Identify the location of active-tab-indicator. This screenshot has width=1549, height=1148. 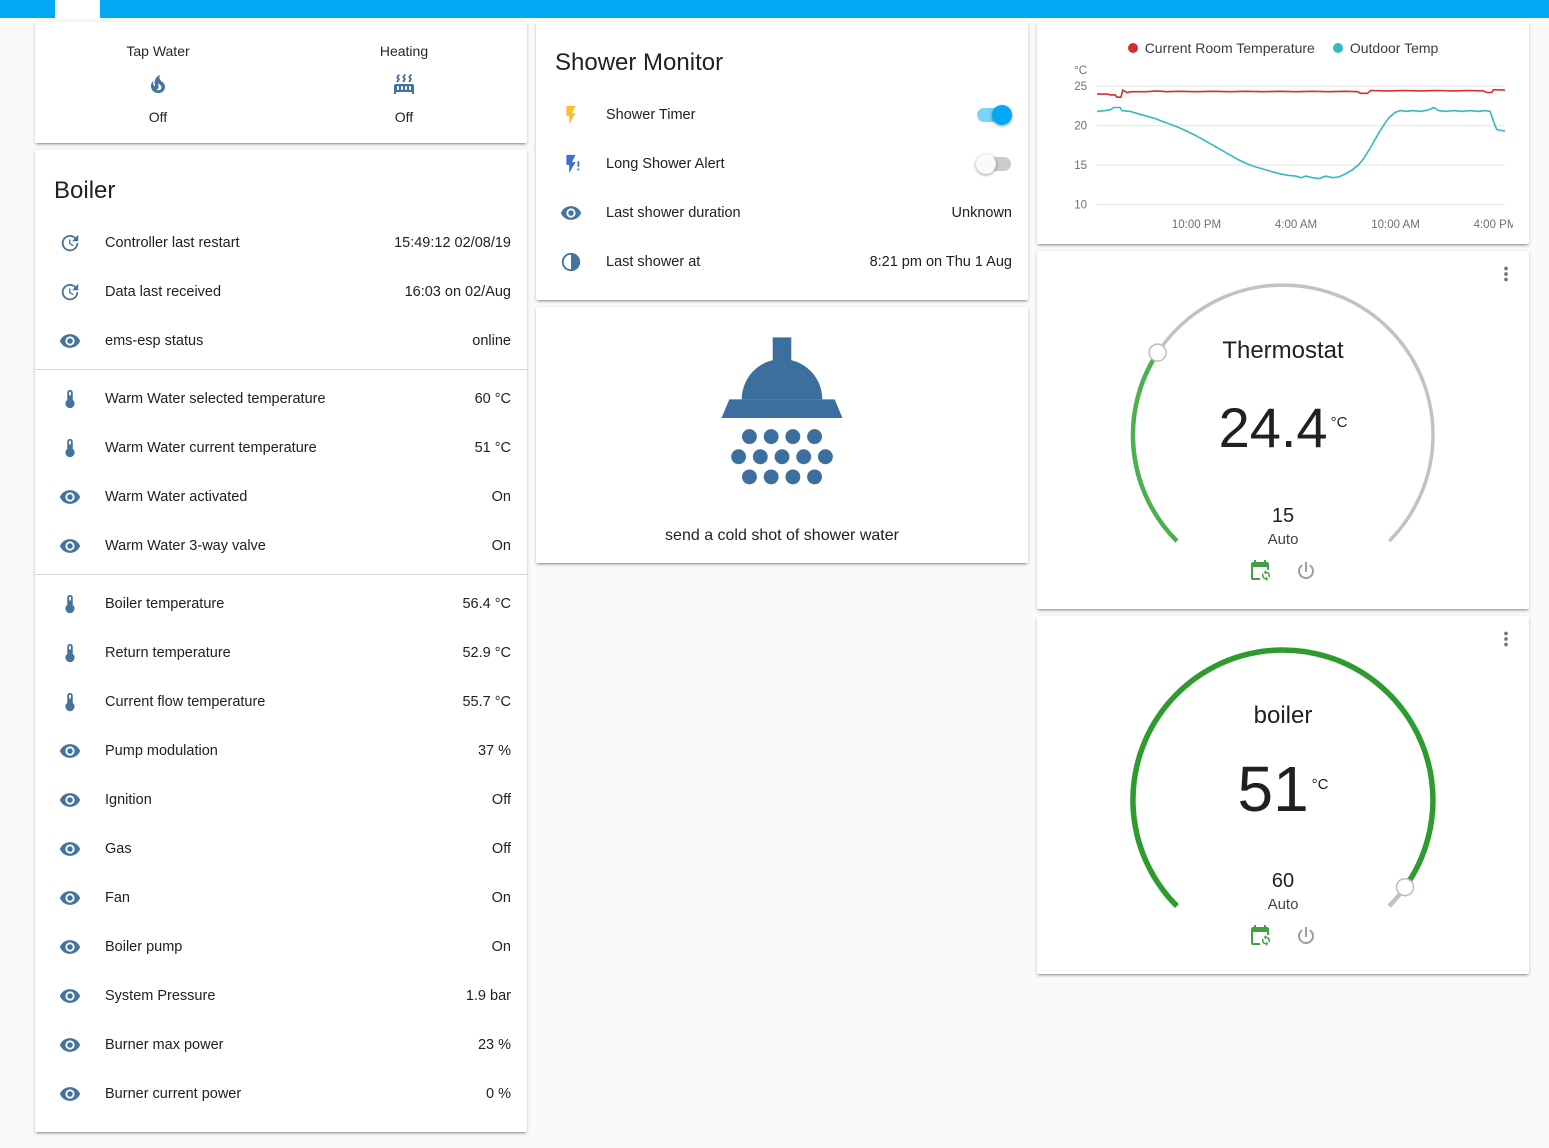
(77, 9).